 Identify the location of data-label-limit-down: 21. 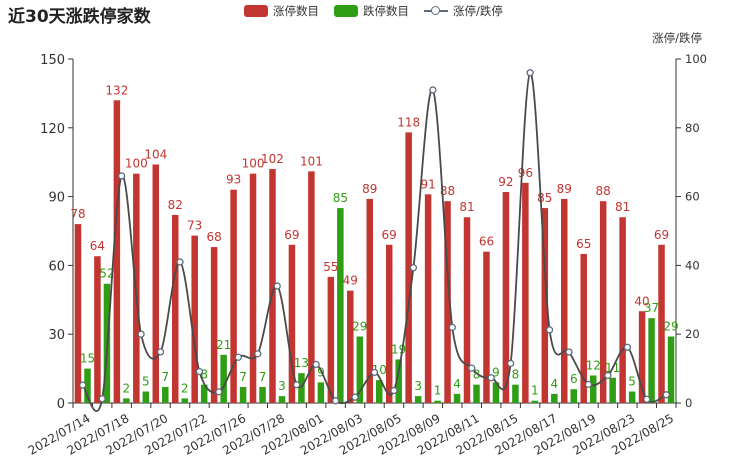
(223, 345).